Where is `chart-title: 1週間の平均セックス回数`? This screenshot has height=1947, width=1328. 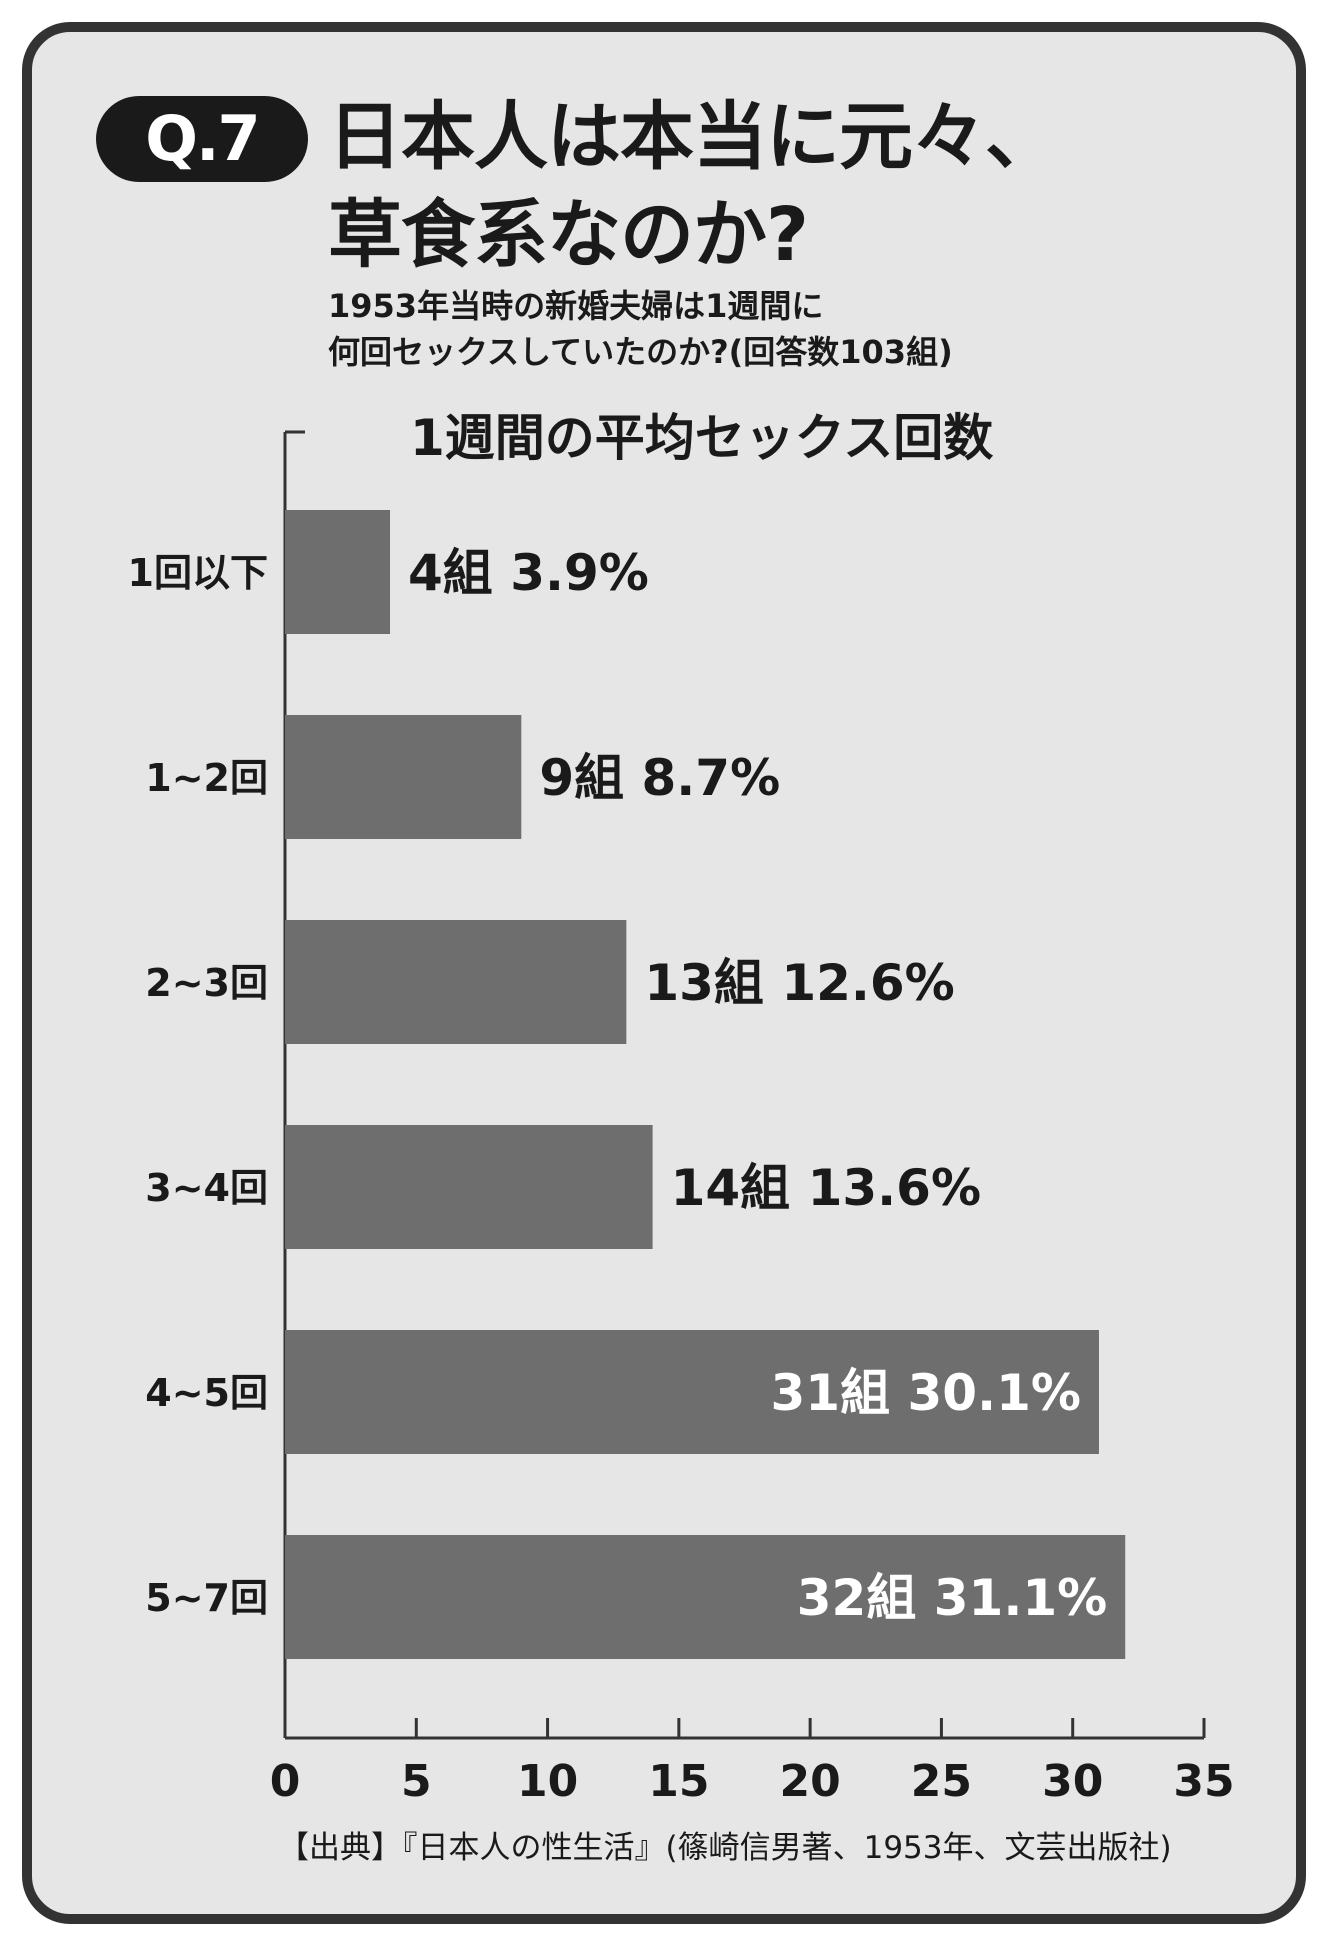 chart-title: 1週間の平均セックス回数 is located at coordinates (702, 438).